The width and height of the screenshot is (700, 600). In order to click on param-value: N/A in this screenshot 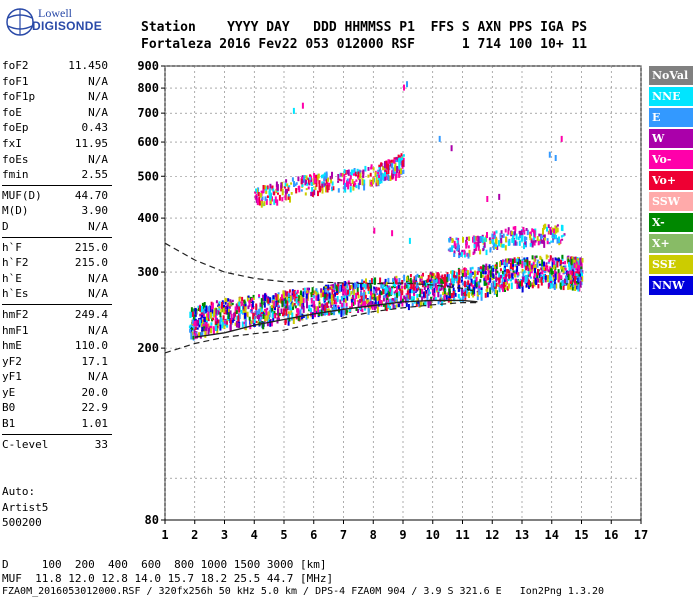, I will do `click(98, 112)`.